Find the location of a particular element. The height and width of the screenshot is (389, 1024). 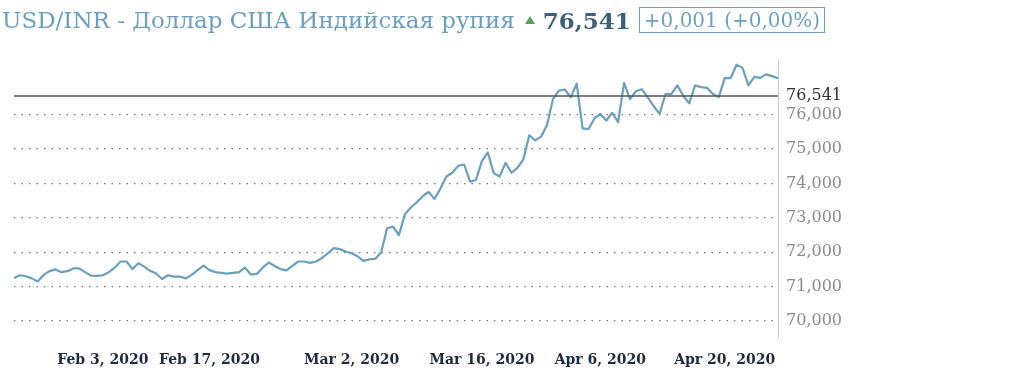

chart-title: USD/INR - Доллар США Индийская рупия is located at coordinates (258, 20).